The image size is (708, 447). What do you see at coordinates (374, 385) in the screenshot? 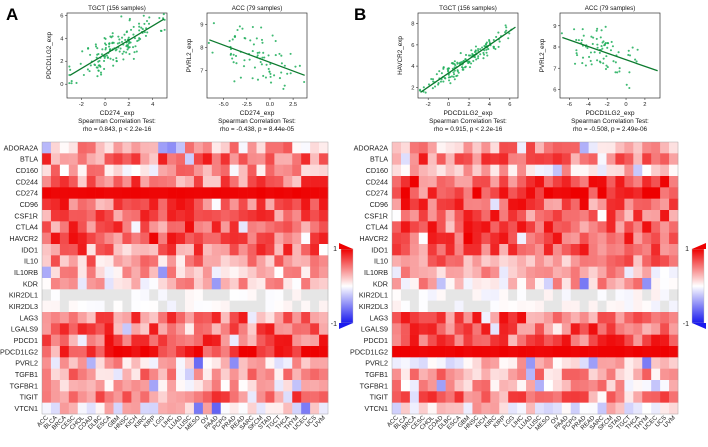
I see `gene-label: TGFBR1` at bounding box center [374, 385].